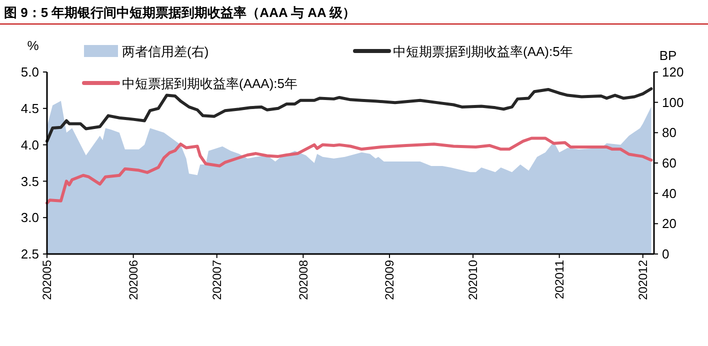 The height and width of the screenshot is (346, 708). What do you see at coordinates (666, 254) in the screenshot?
I see `y2-tick-label: 0` at bounding box center [666, 254].